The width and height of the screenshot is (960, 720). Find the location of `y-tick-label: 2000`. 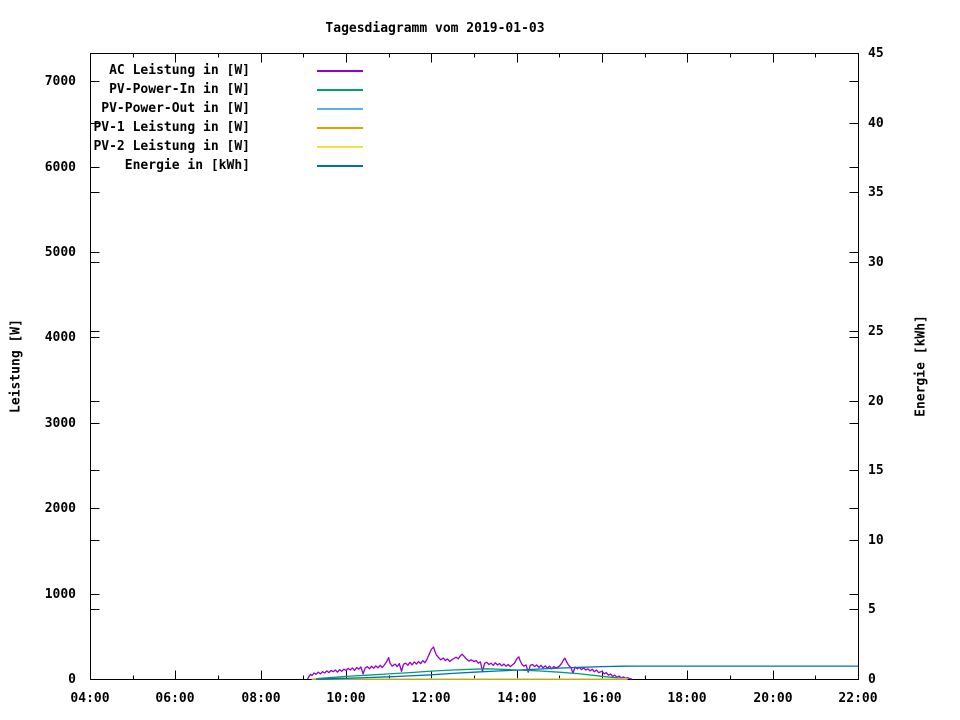

y-tick-label: 2000 is located at coordinates (60, 508).